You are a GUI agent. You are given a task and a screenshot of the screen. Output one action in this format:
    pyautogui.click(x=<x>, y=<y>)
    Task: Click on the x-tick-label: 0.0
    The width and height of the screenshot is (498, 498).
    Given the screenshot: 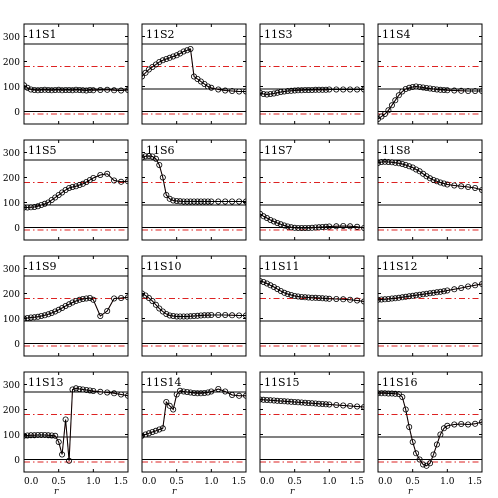 What is the action you would take?
    pyautogui.click(x=149, y=482)
    